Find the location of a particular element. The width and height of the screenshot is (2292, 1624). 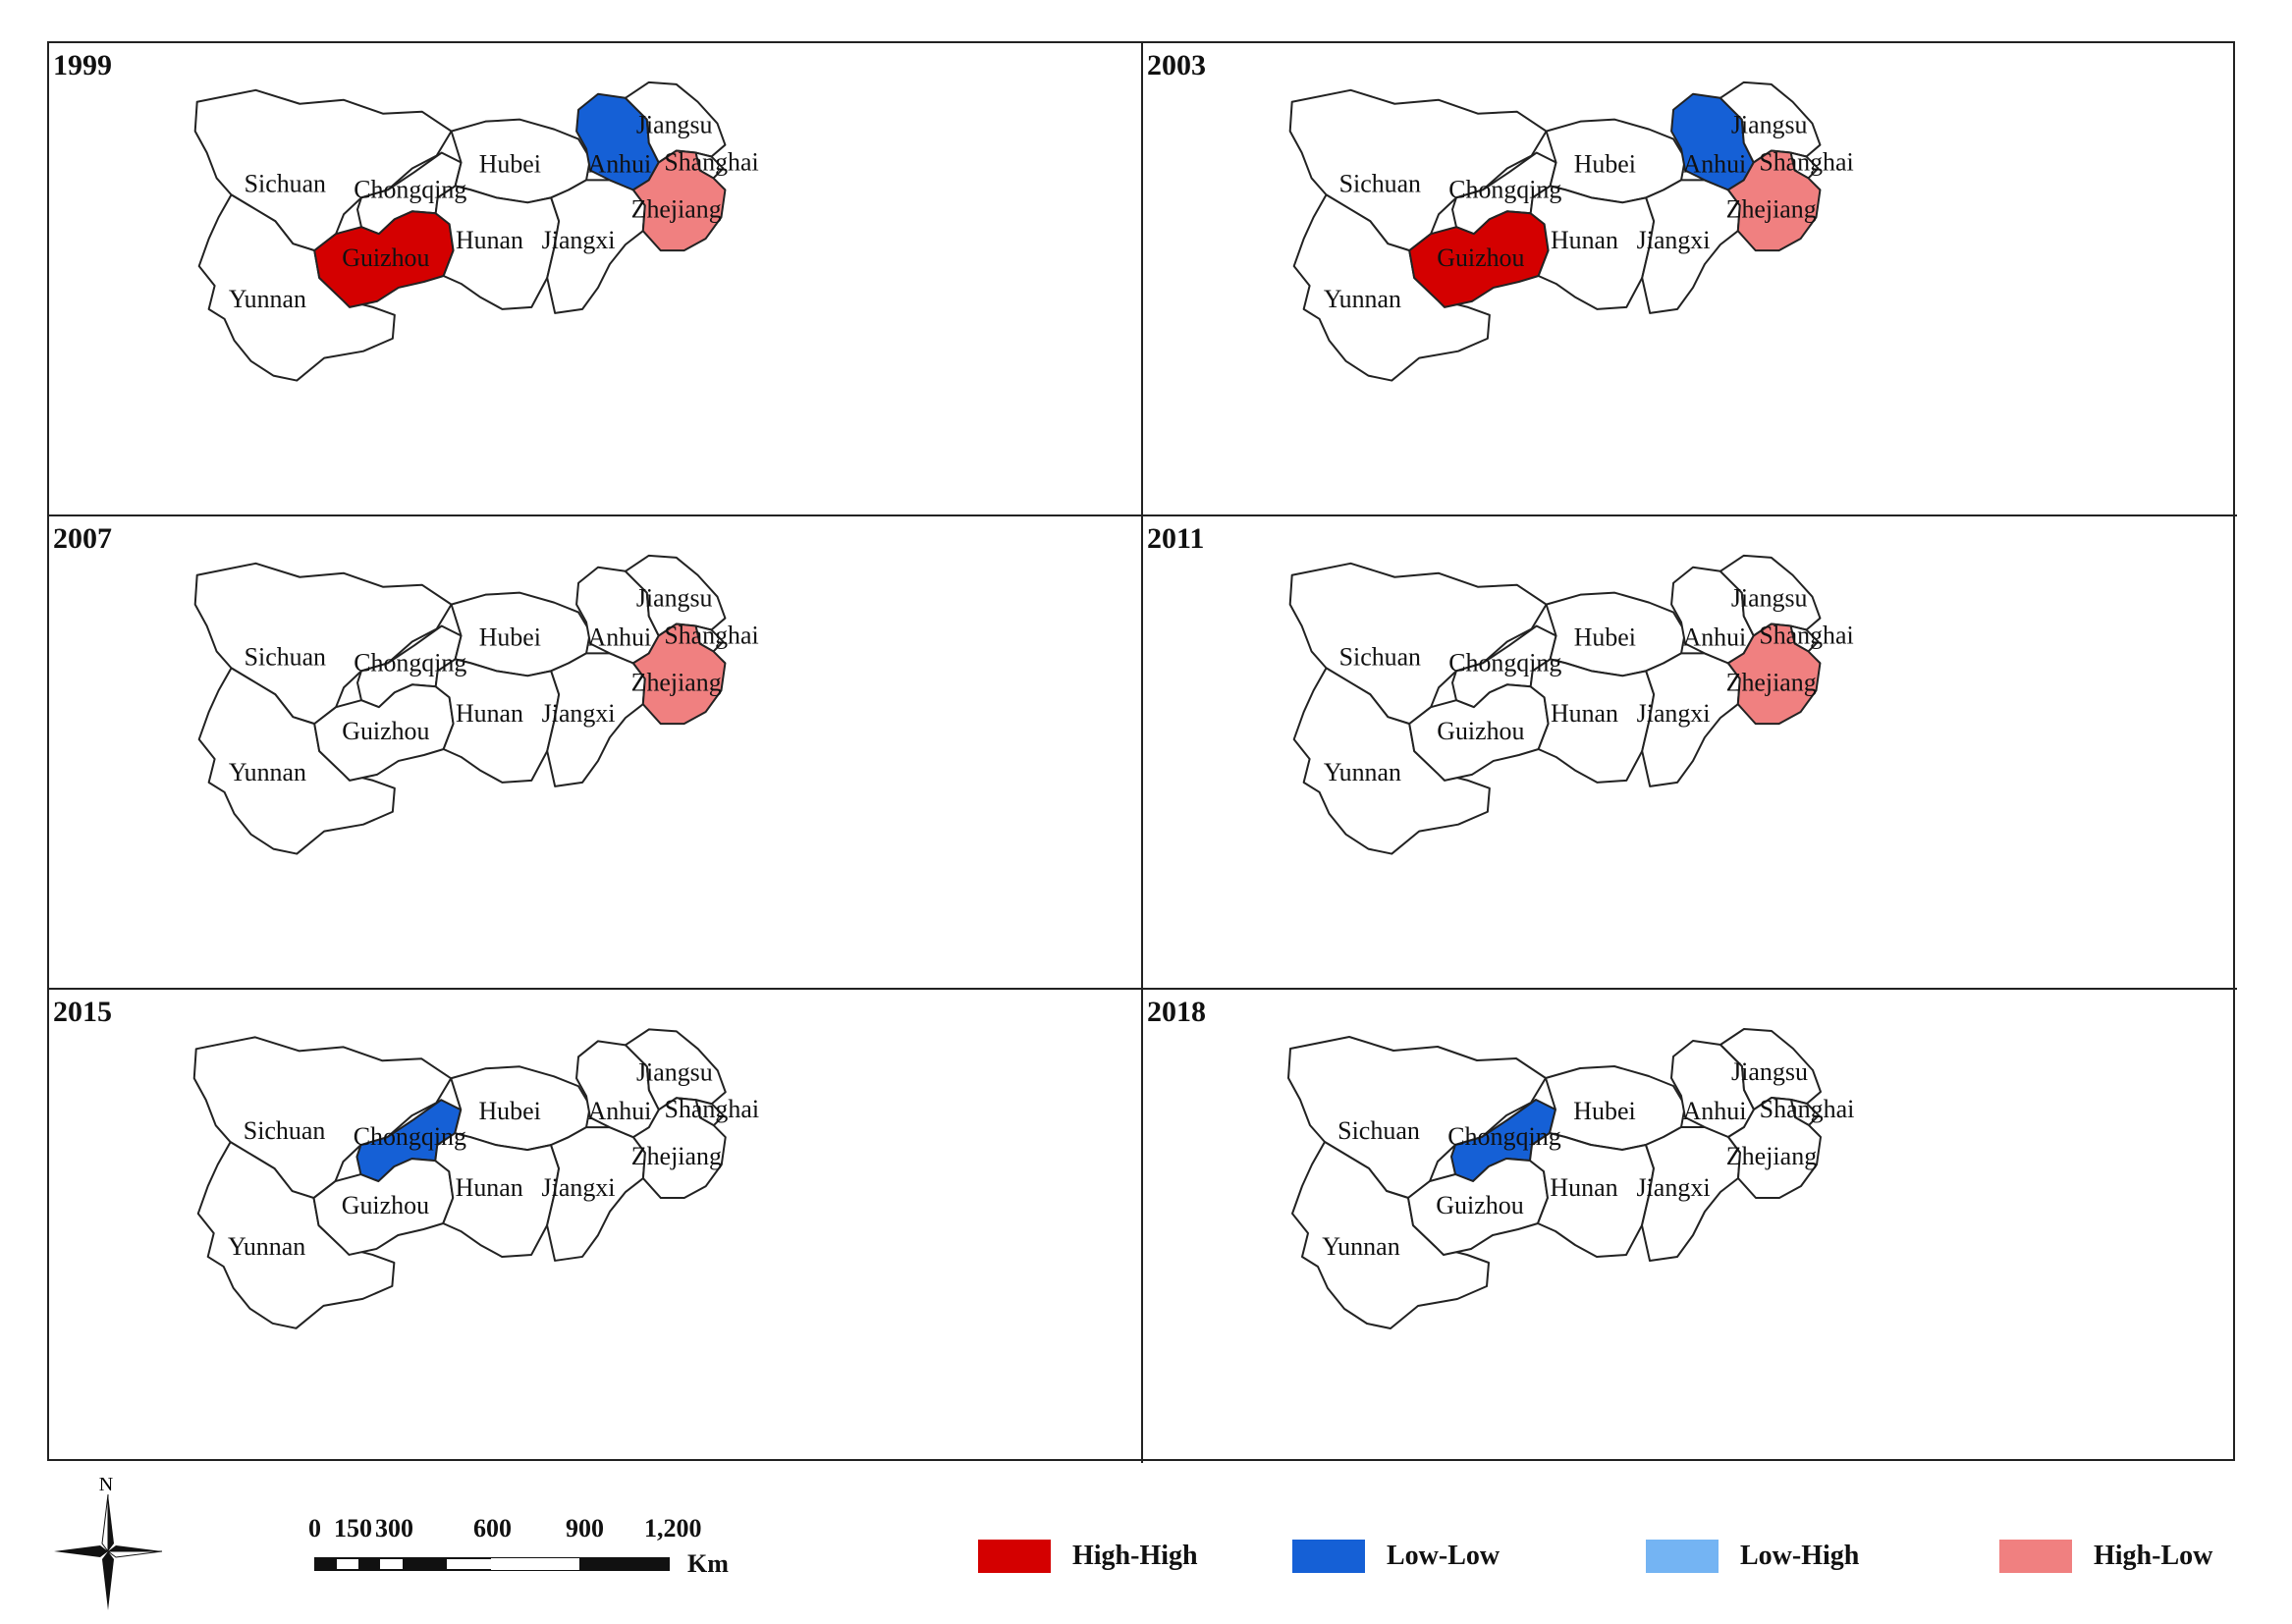

scale-tick-label: 150 is located at coordinates (353, 1528).